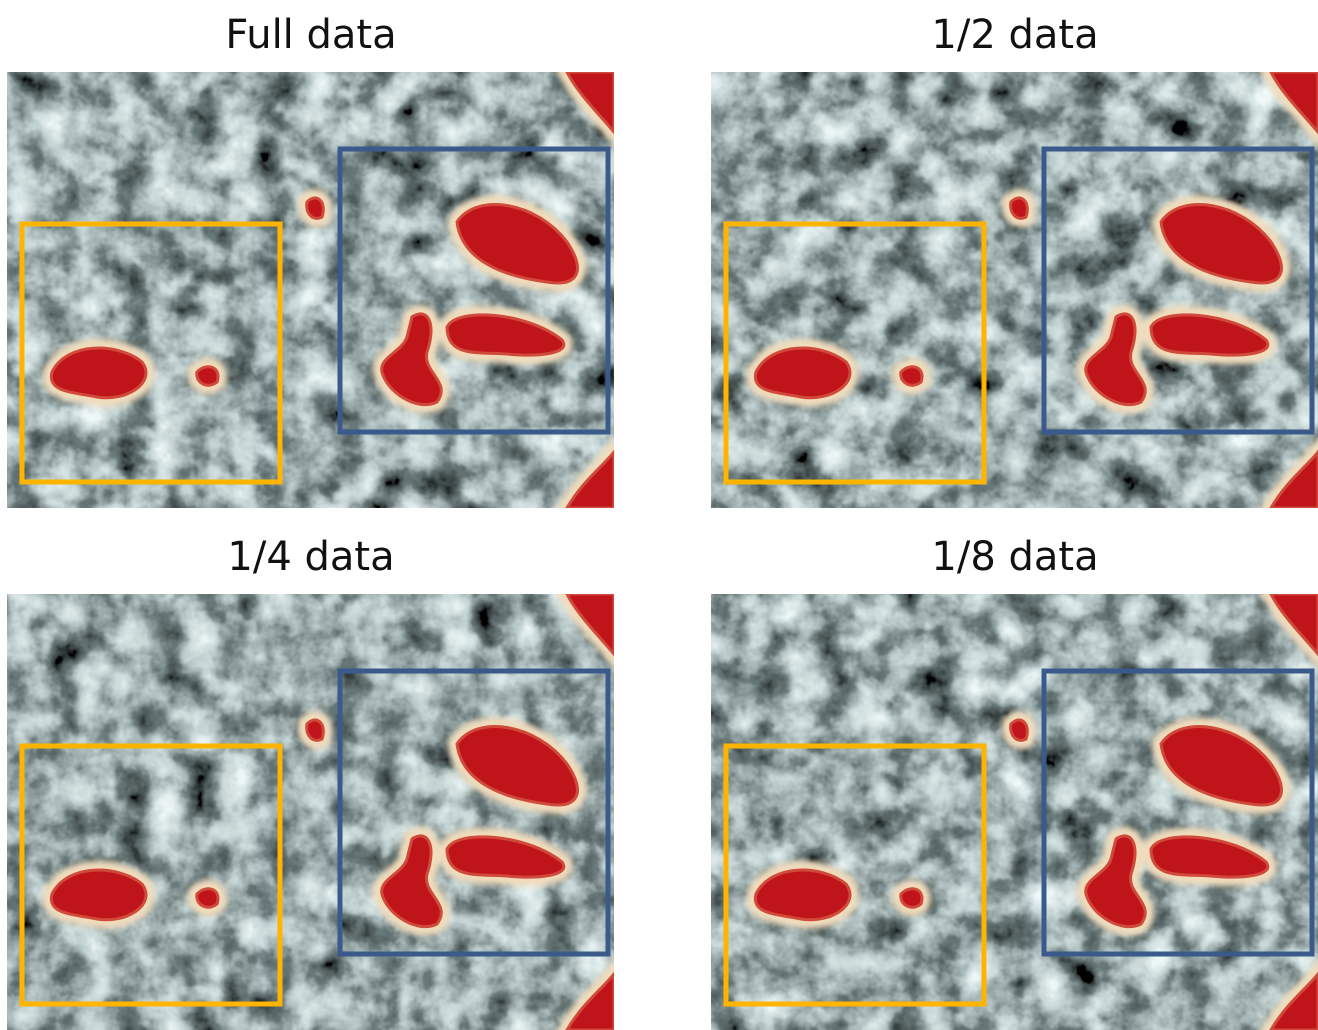  What do you see at coordinates (310, 557) in the screenshot?
I see `panel-title: 1/4 data` at bounding box center [310, 557].